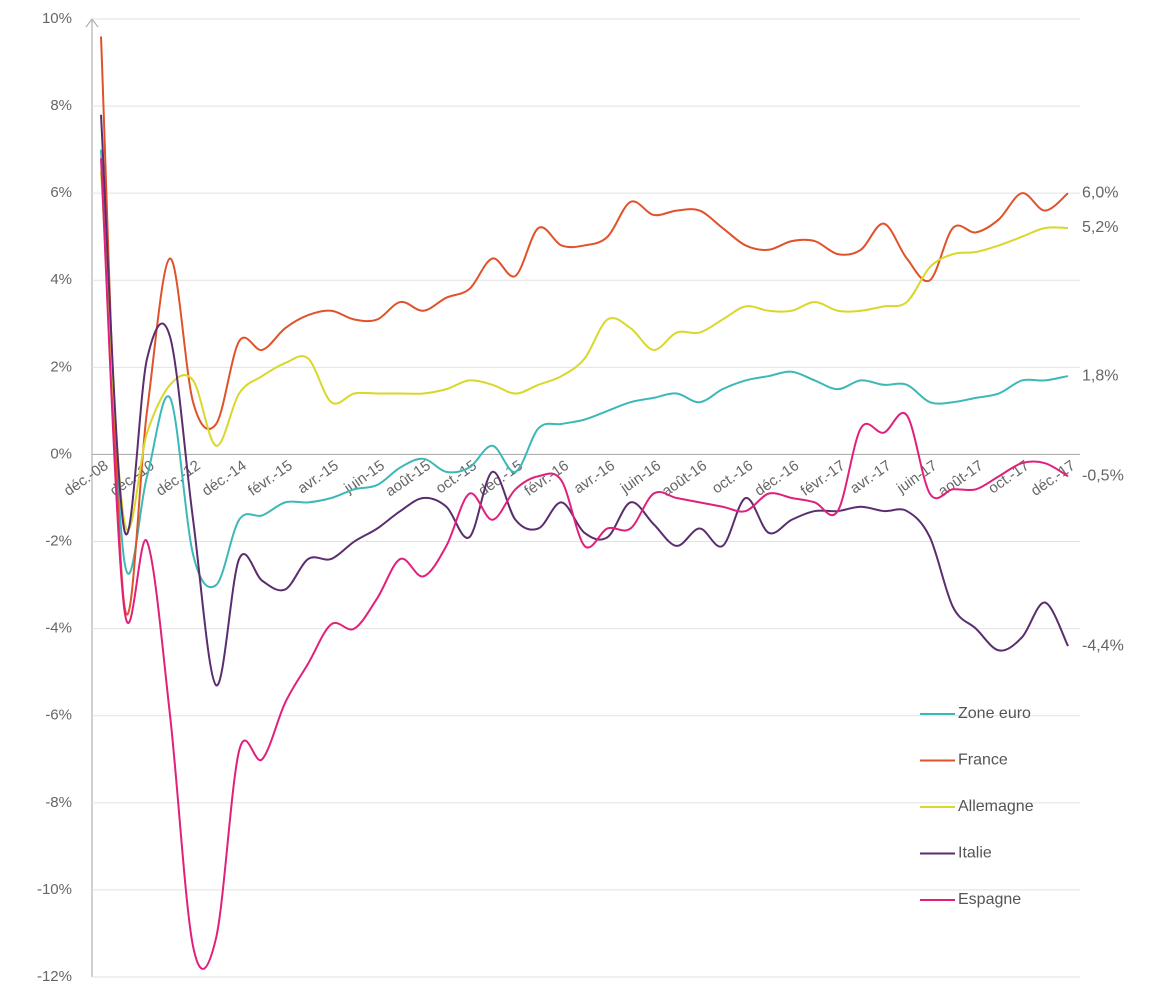 Image resolution: width=1153 pixels, height=987 pixels. What do you see at coordinates (61, 105) in the screenshot?
I see `y-tick-label: 8%` at bounding box center [61, 105].